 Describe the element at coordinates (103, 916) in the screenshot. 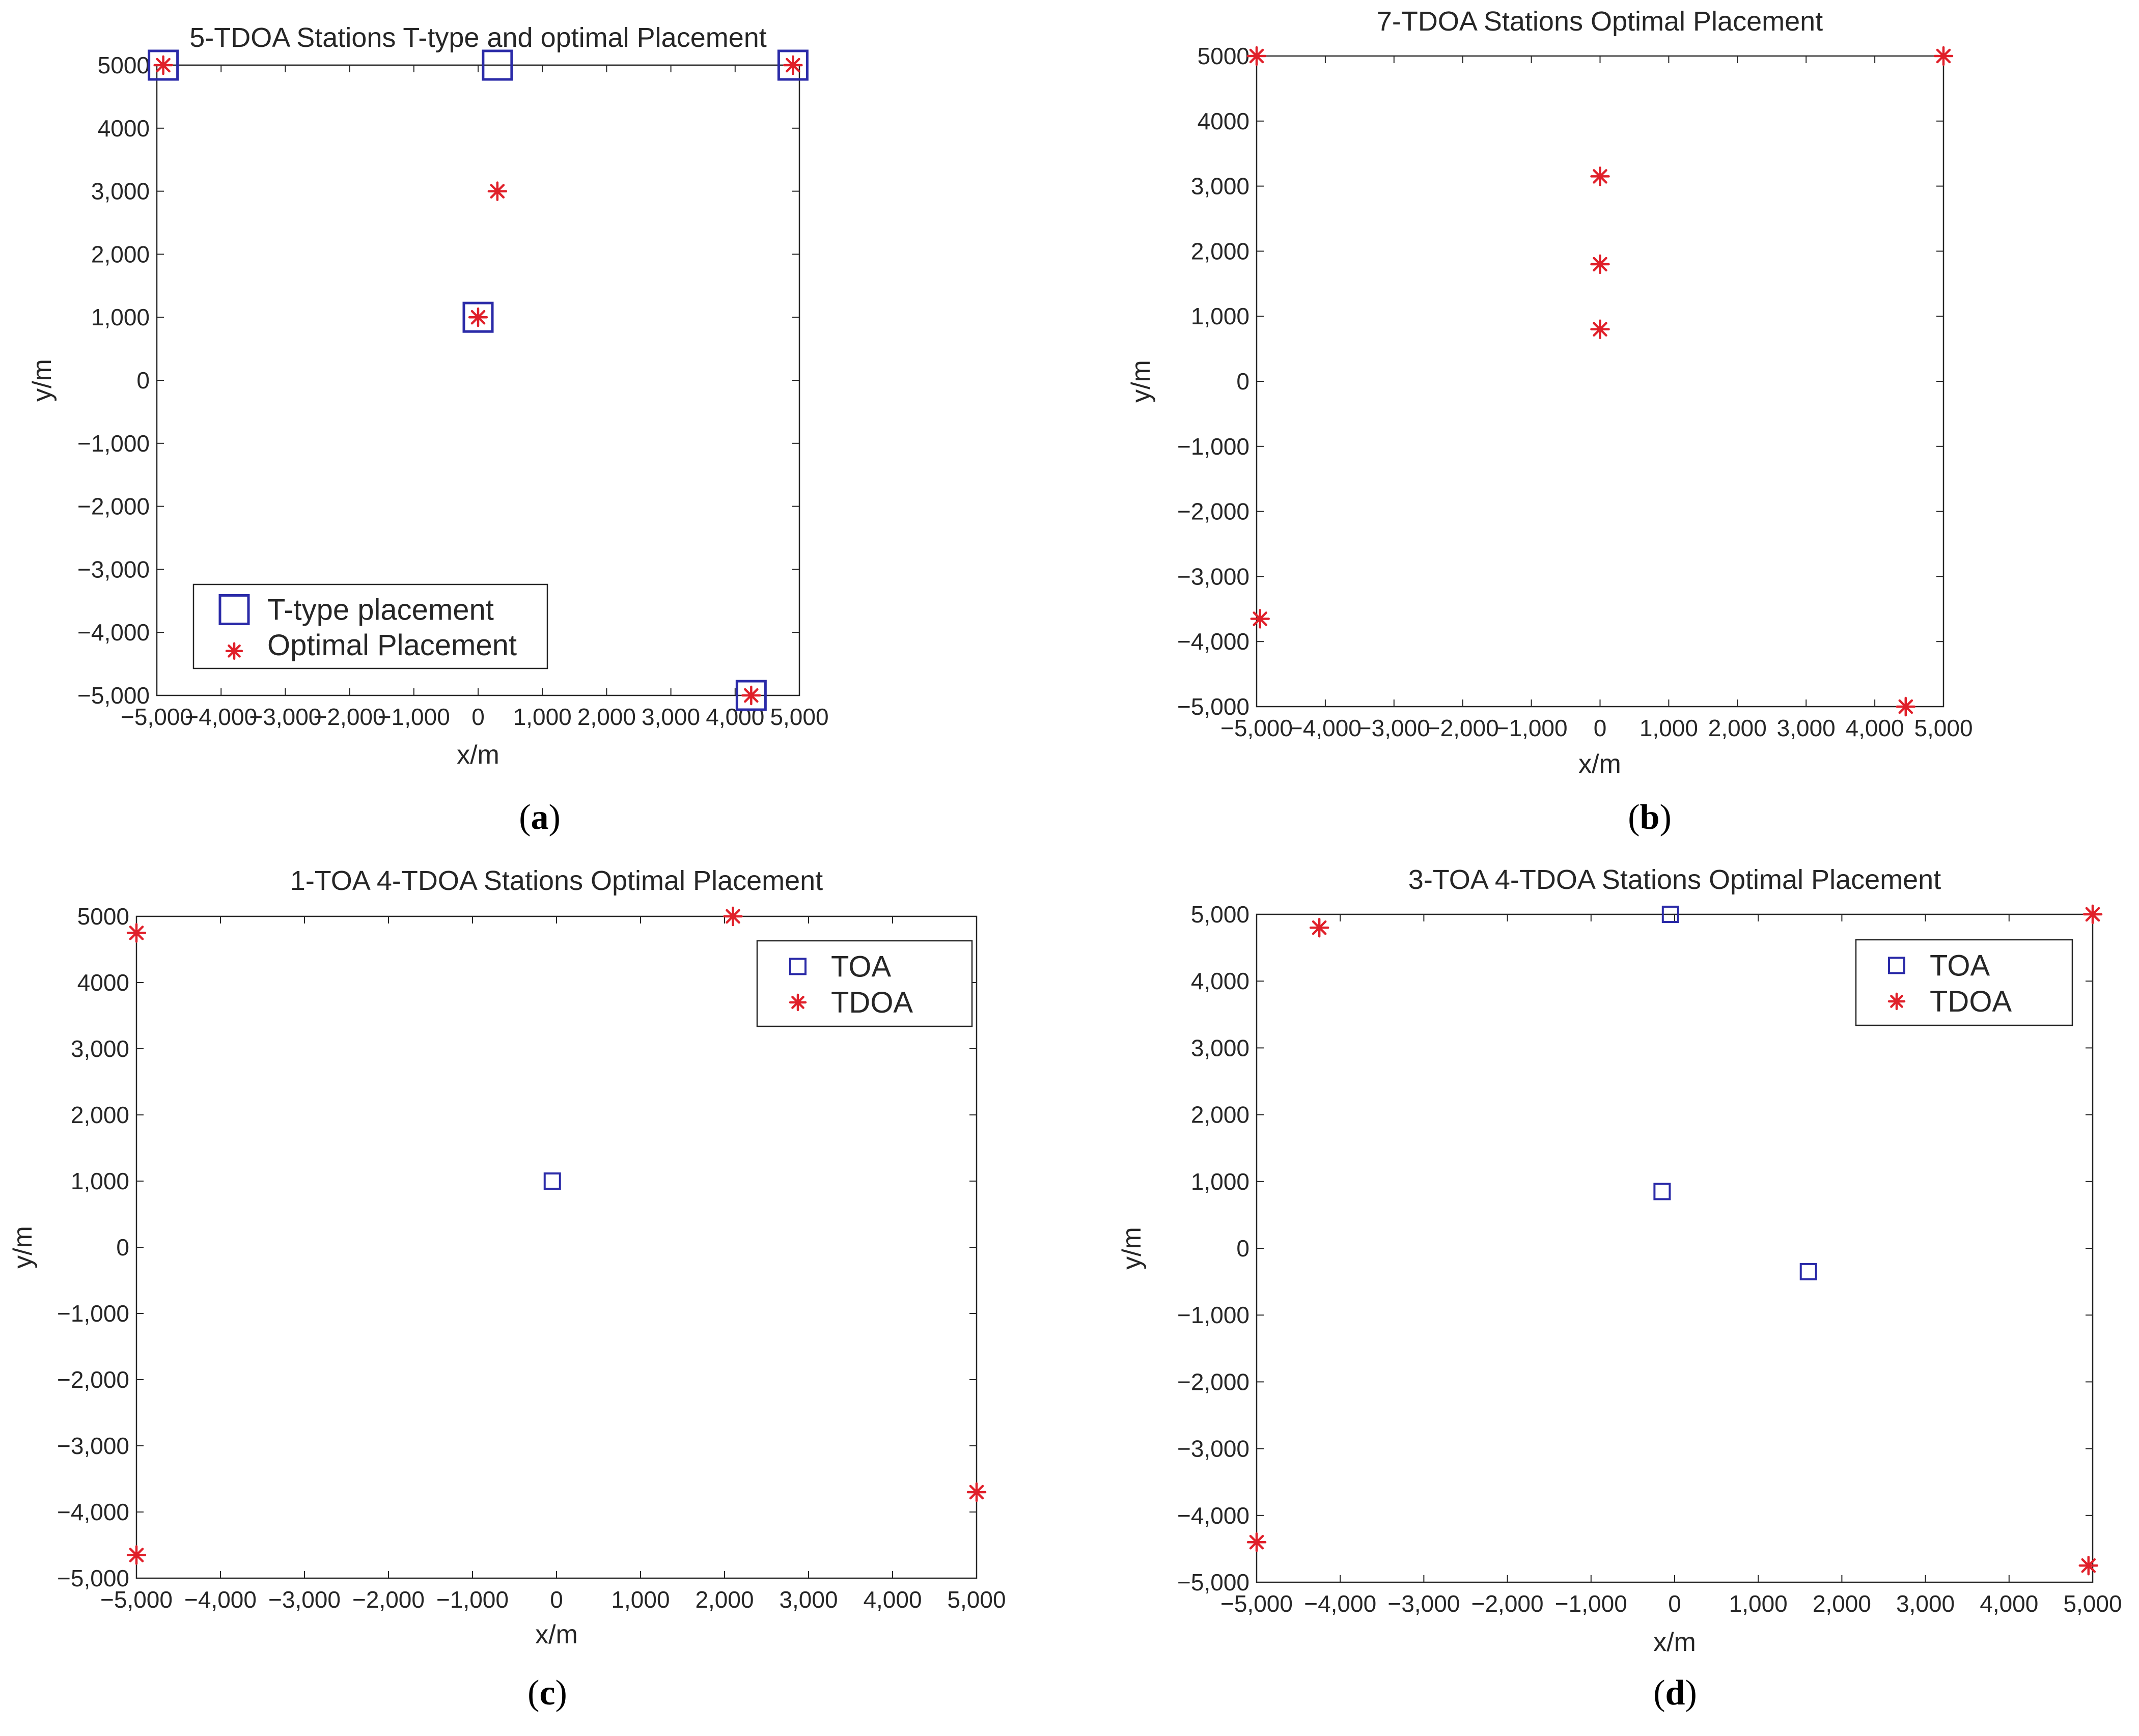

I see `y-tick-label: 5000` at that location.